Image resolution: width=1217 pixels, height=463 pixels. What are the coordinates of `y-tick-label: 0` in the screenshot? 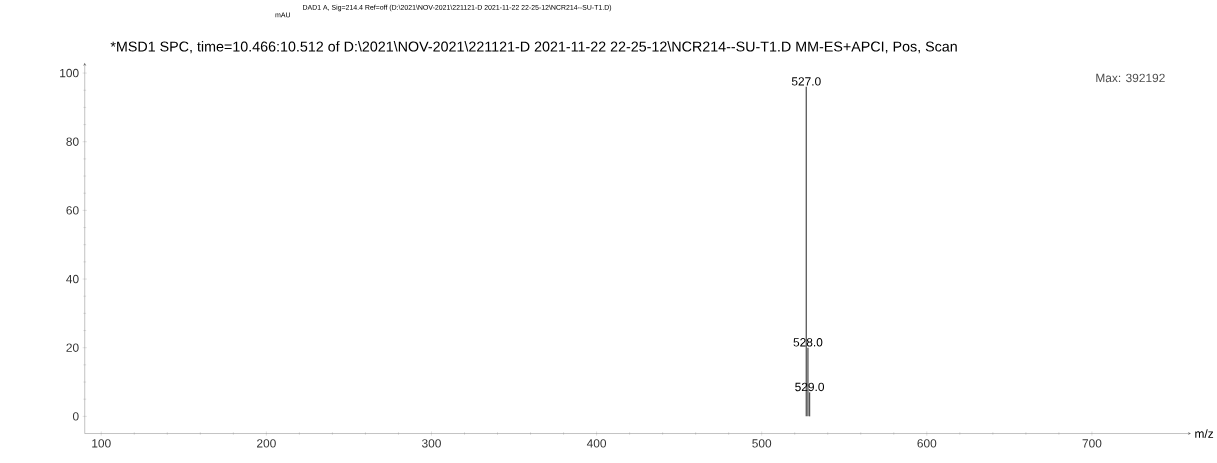 It's located at (75, 416).